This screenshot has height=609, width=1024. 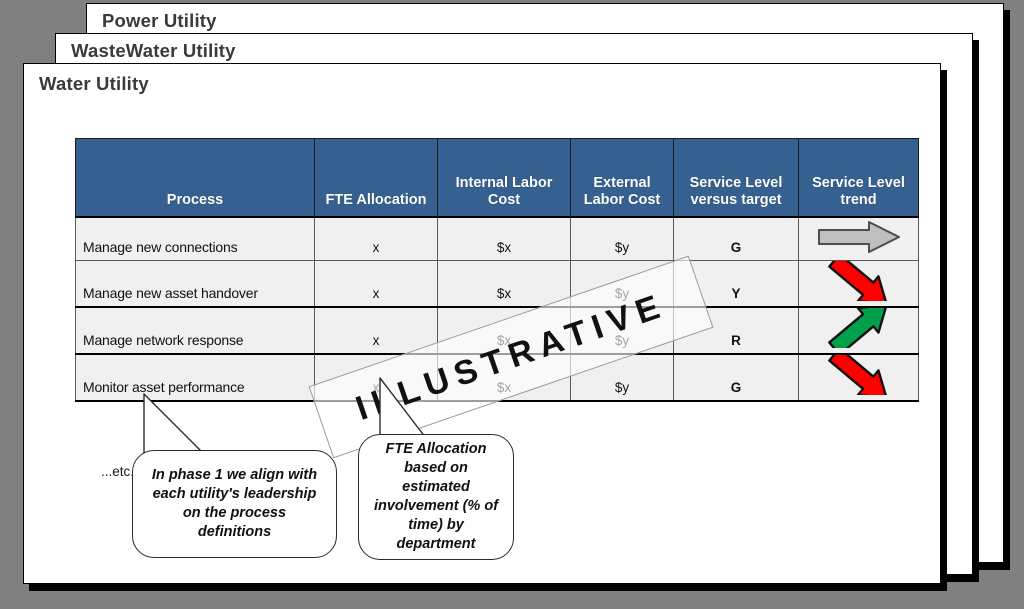 I want to click on cell-process: Manage network response, so click(x=195, y=329).